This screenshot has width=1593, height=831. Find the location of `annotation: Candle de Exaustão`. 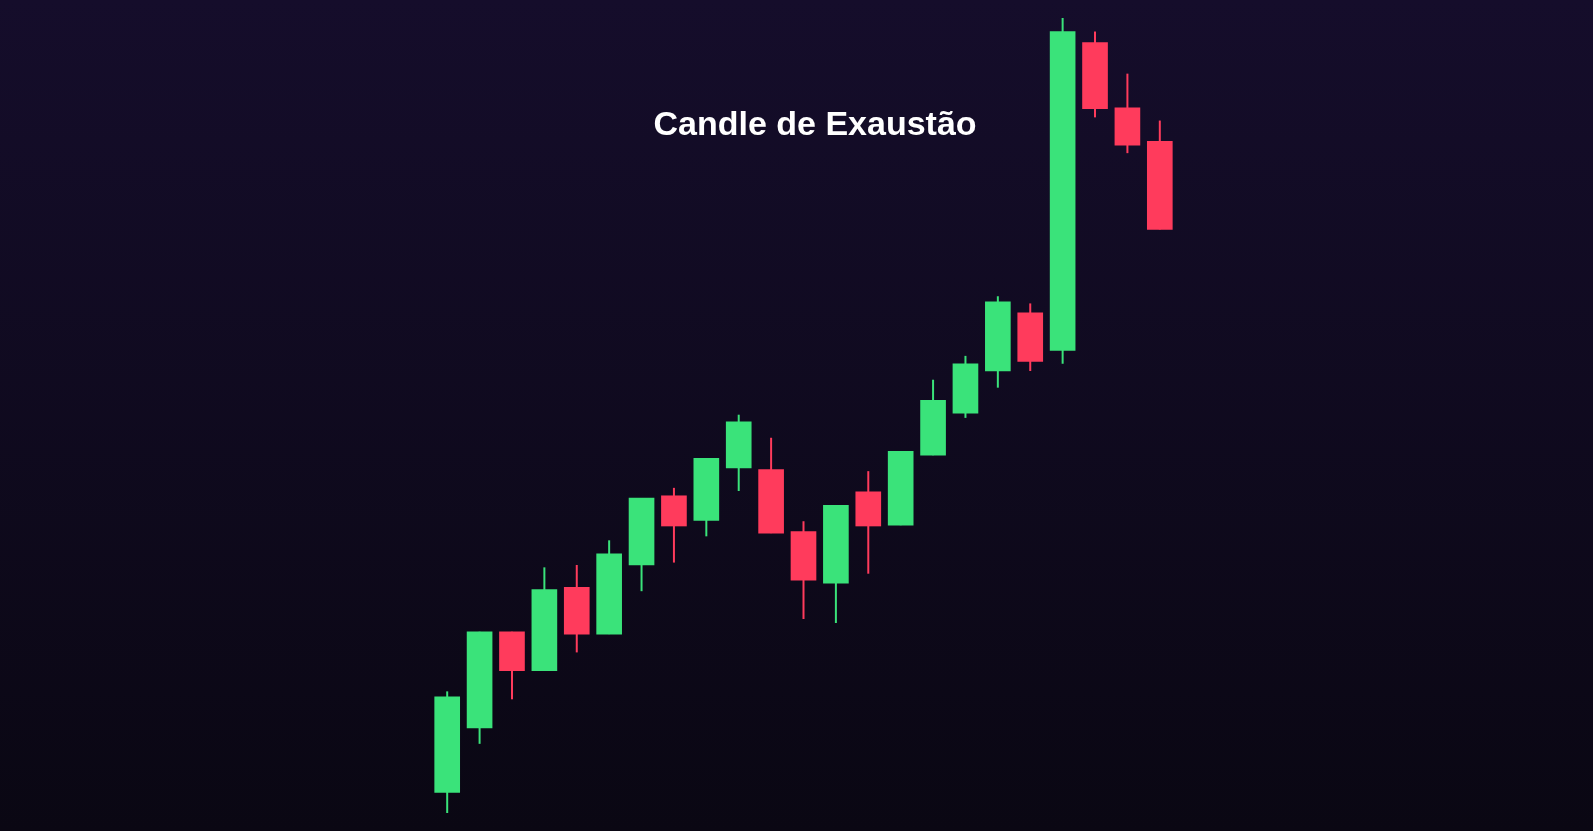

annotation: Candle de Exaustão is located at coordinates (815, 123).